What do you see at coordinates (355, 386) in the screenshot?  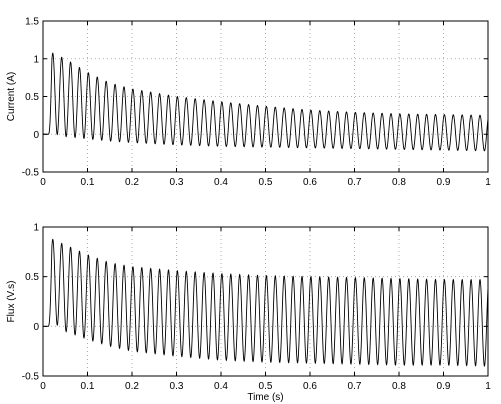 I see `flux-x-tick-label: 0.7` at bounding box center [355, 386].